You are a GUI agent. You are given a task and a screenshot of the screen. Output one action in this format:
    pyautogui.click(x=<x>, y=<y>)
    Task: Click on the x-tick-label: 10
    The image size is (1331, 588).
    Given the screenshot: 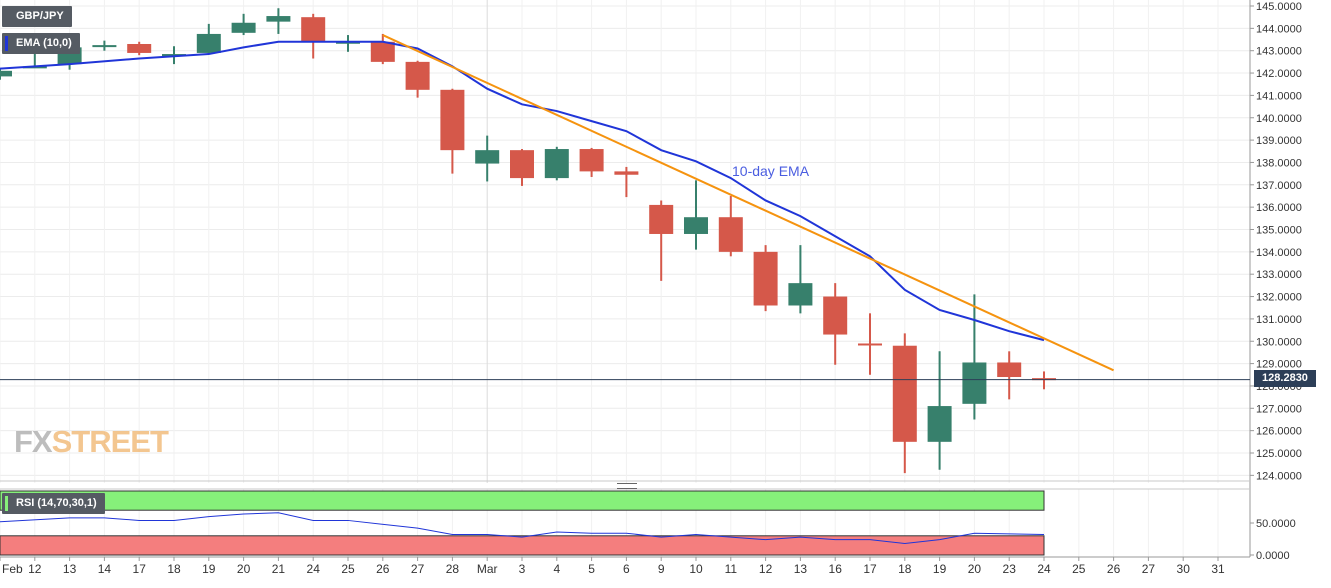 What is the action you would take?
    pyautogui.click(x=696, y=569)
    